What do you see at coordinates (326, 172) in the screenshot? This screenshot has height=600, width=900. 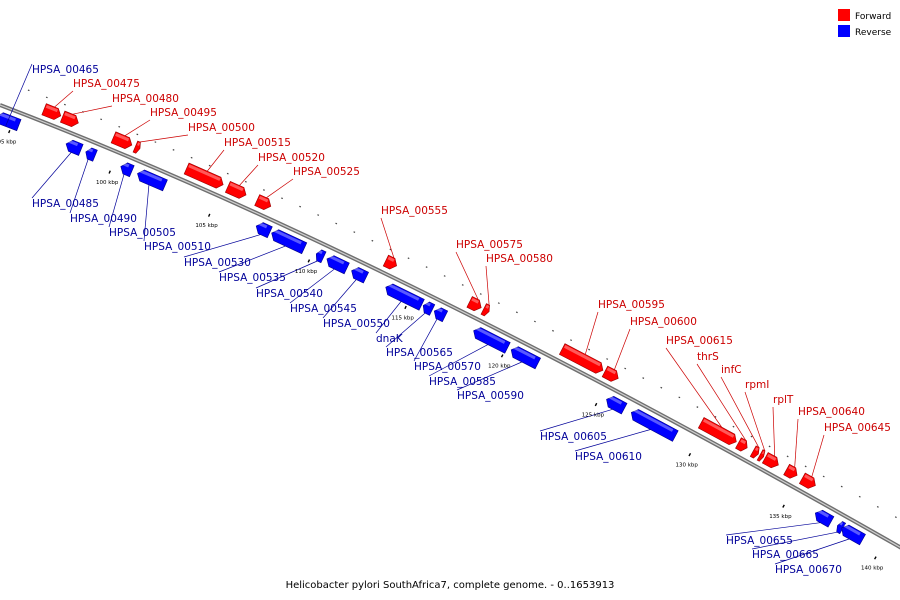 I see `gene-label: HPSA_00525` at bounding box center [326, 172].